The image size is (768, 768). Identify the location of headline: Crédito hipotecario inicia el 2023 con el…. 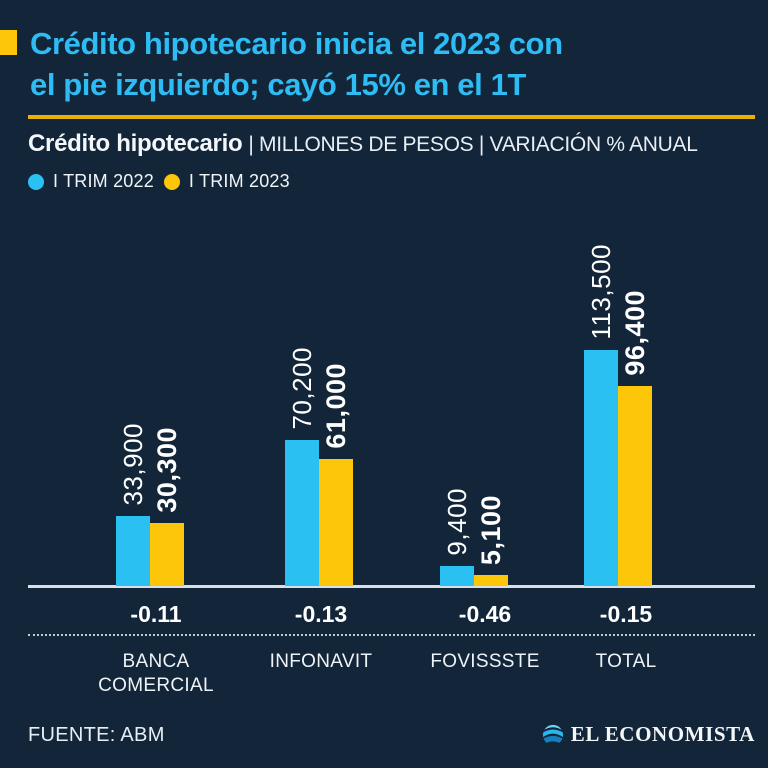
(296, 64).